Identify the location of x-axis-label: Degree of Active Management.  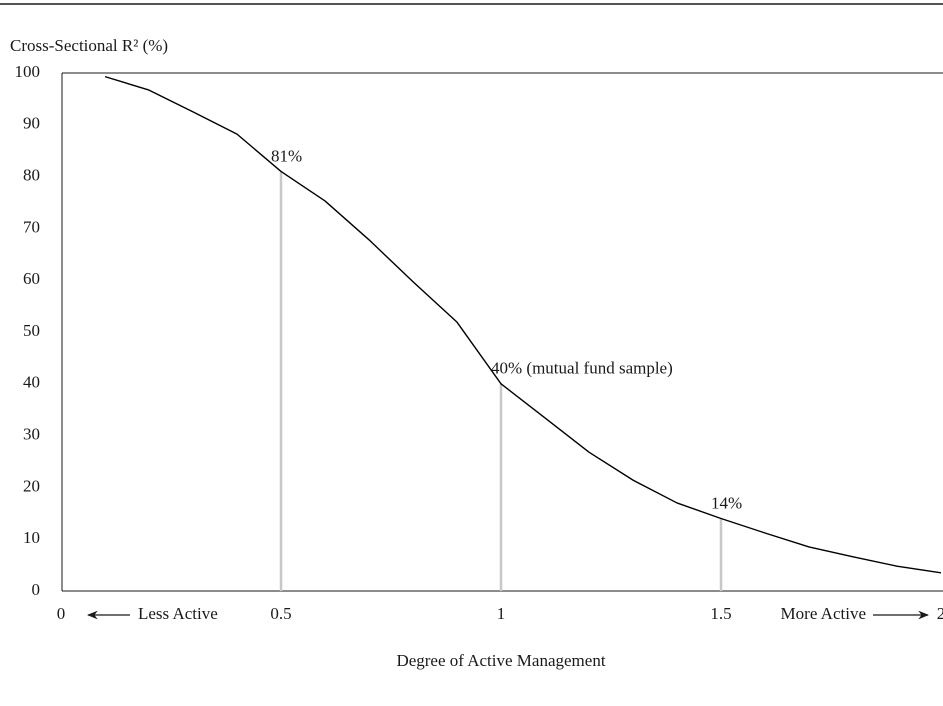
(500, 660).